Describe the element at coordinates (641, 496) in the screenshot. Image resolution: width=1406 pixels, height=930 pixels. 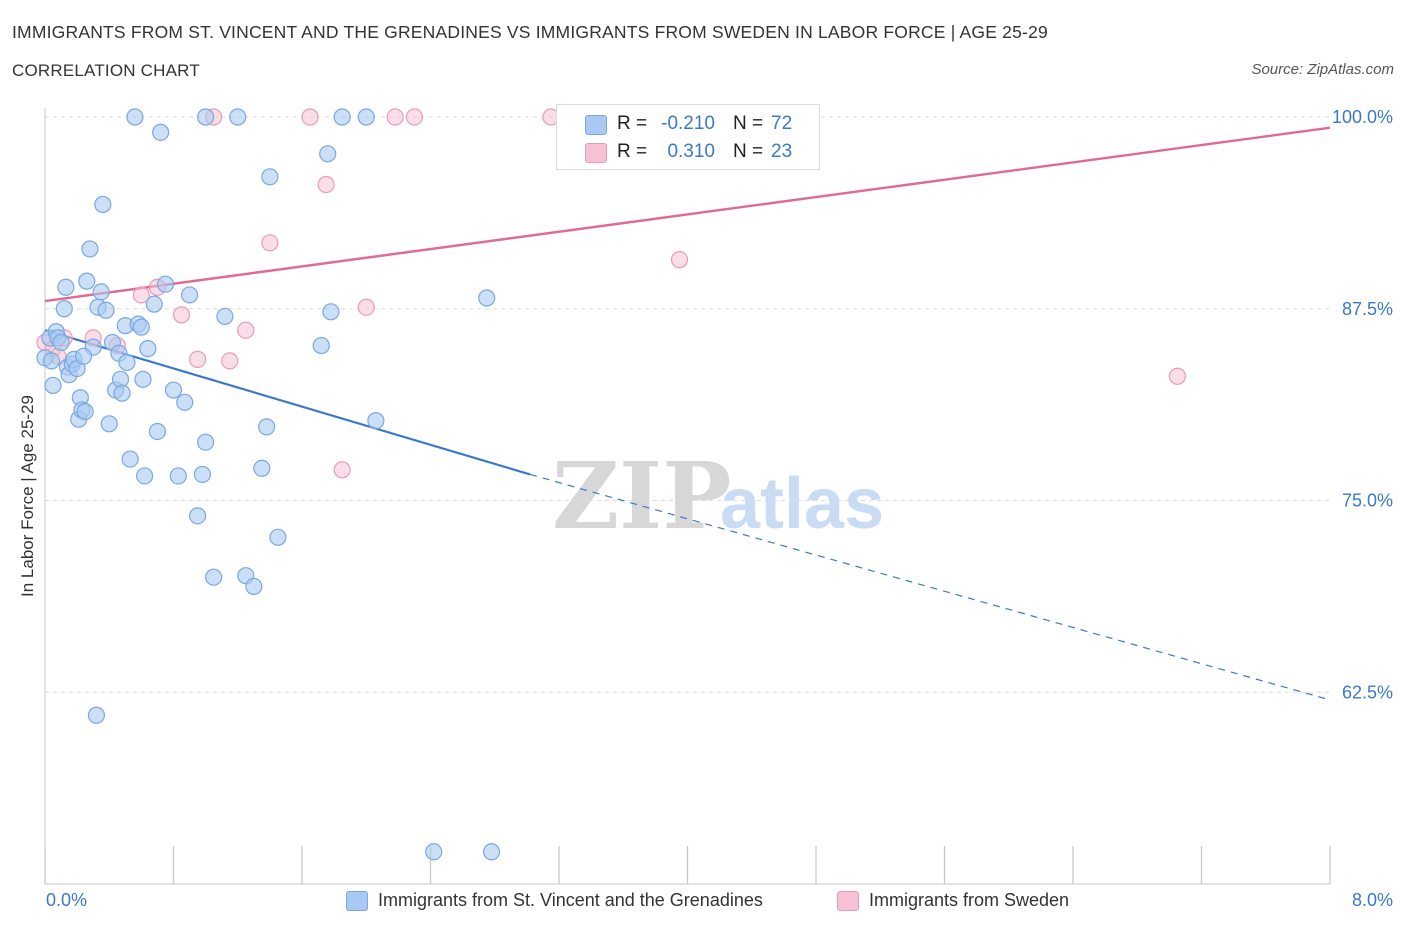
I see `watermark-zip: ZIP` at that location.